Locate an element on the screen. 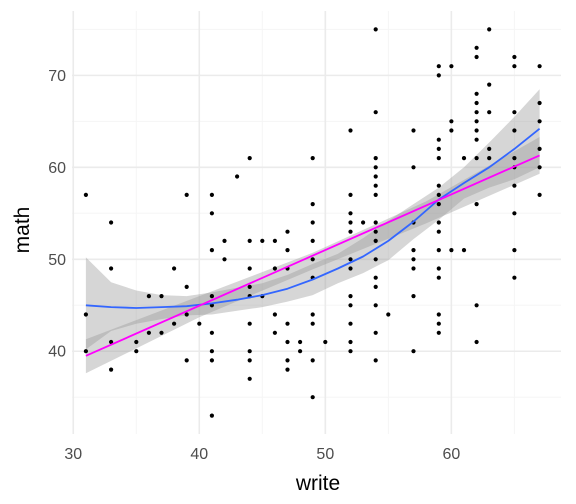 The height and width of the screenshot is (504, 576). x-tick-label: 30 is located at coordinates (73, 454).